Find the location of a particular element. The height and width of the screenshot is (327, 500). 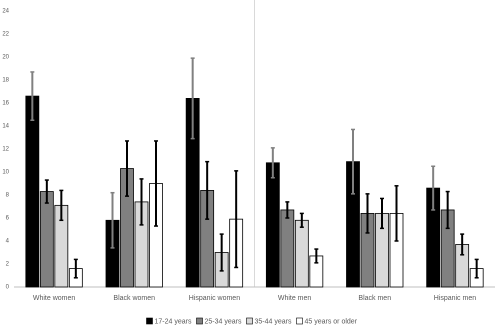

y-tick-label: 8 is located at coordinates (8, 196).